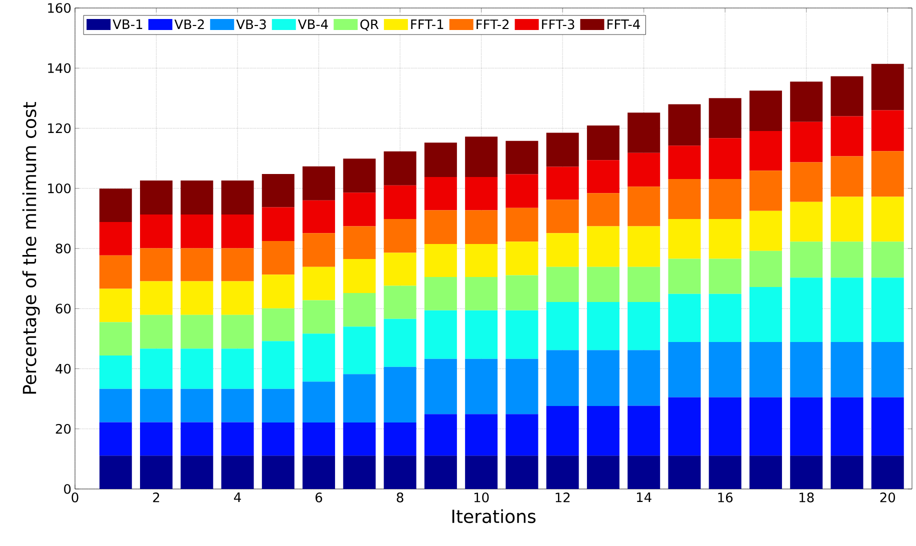 This screenshot has width=916, height=546. What do you see at coordinates (558, 24) in the screenshot?
I see `legend-label: FFT-3` at bounding box center [558, 24].